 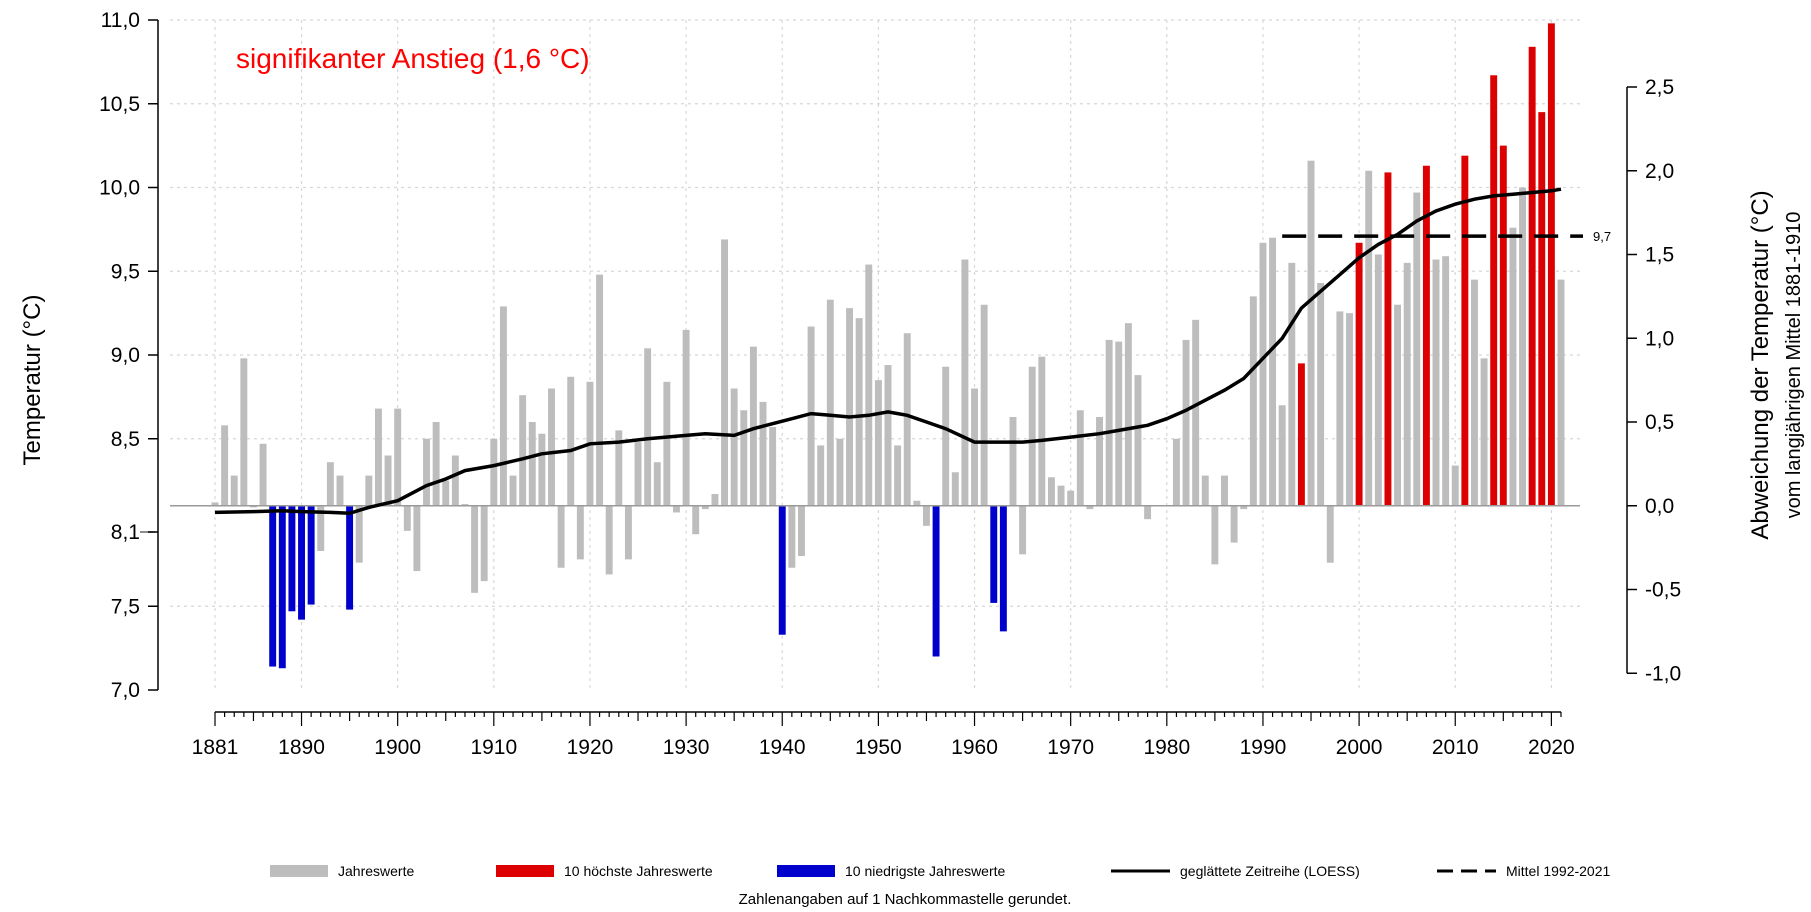 What do you see at coordinates (600, 390) in the screenshot?
I see `bar-1921` at bounding box center [600, 390].